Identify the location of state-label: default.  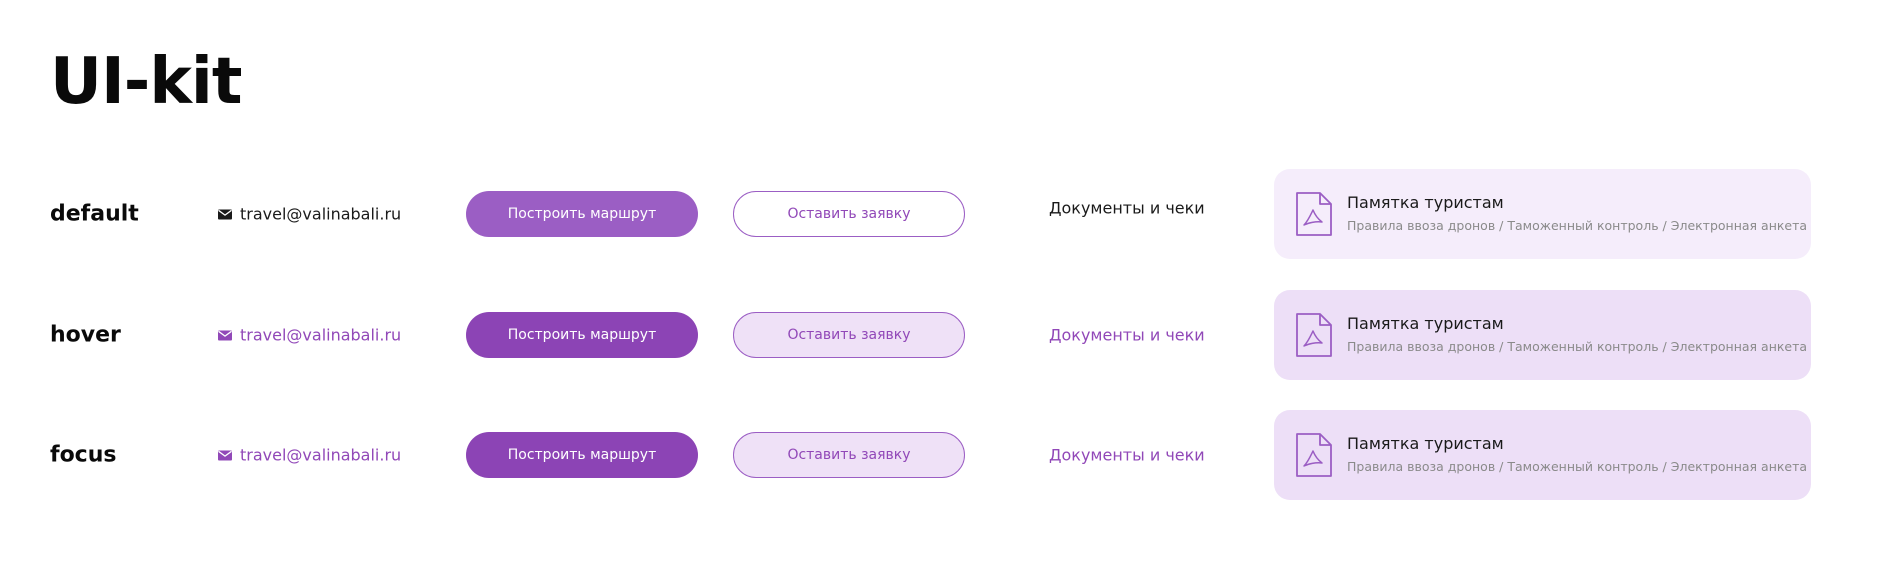
(94, 214).